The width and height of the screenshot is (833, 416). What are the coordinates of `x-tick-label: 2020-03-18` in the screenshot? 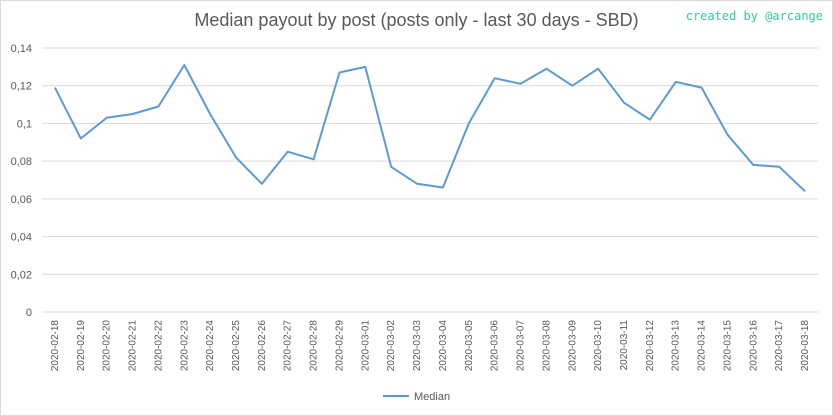 It's located at (805, 346).